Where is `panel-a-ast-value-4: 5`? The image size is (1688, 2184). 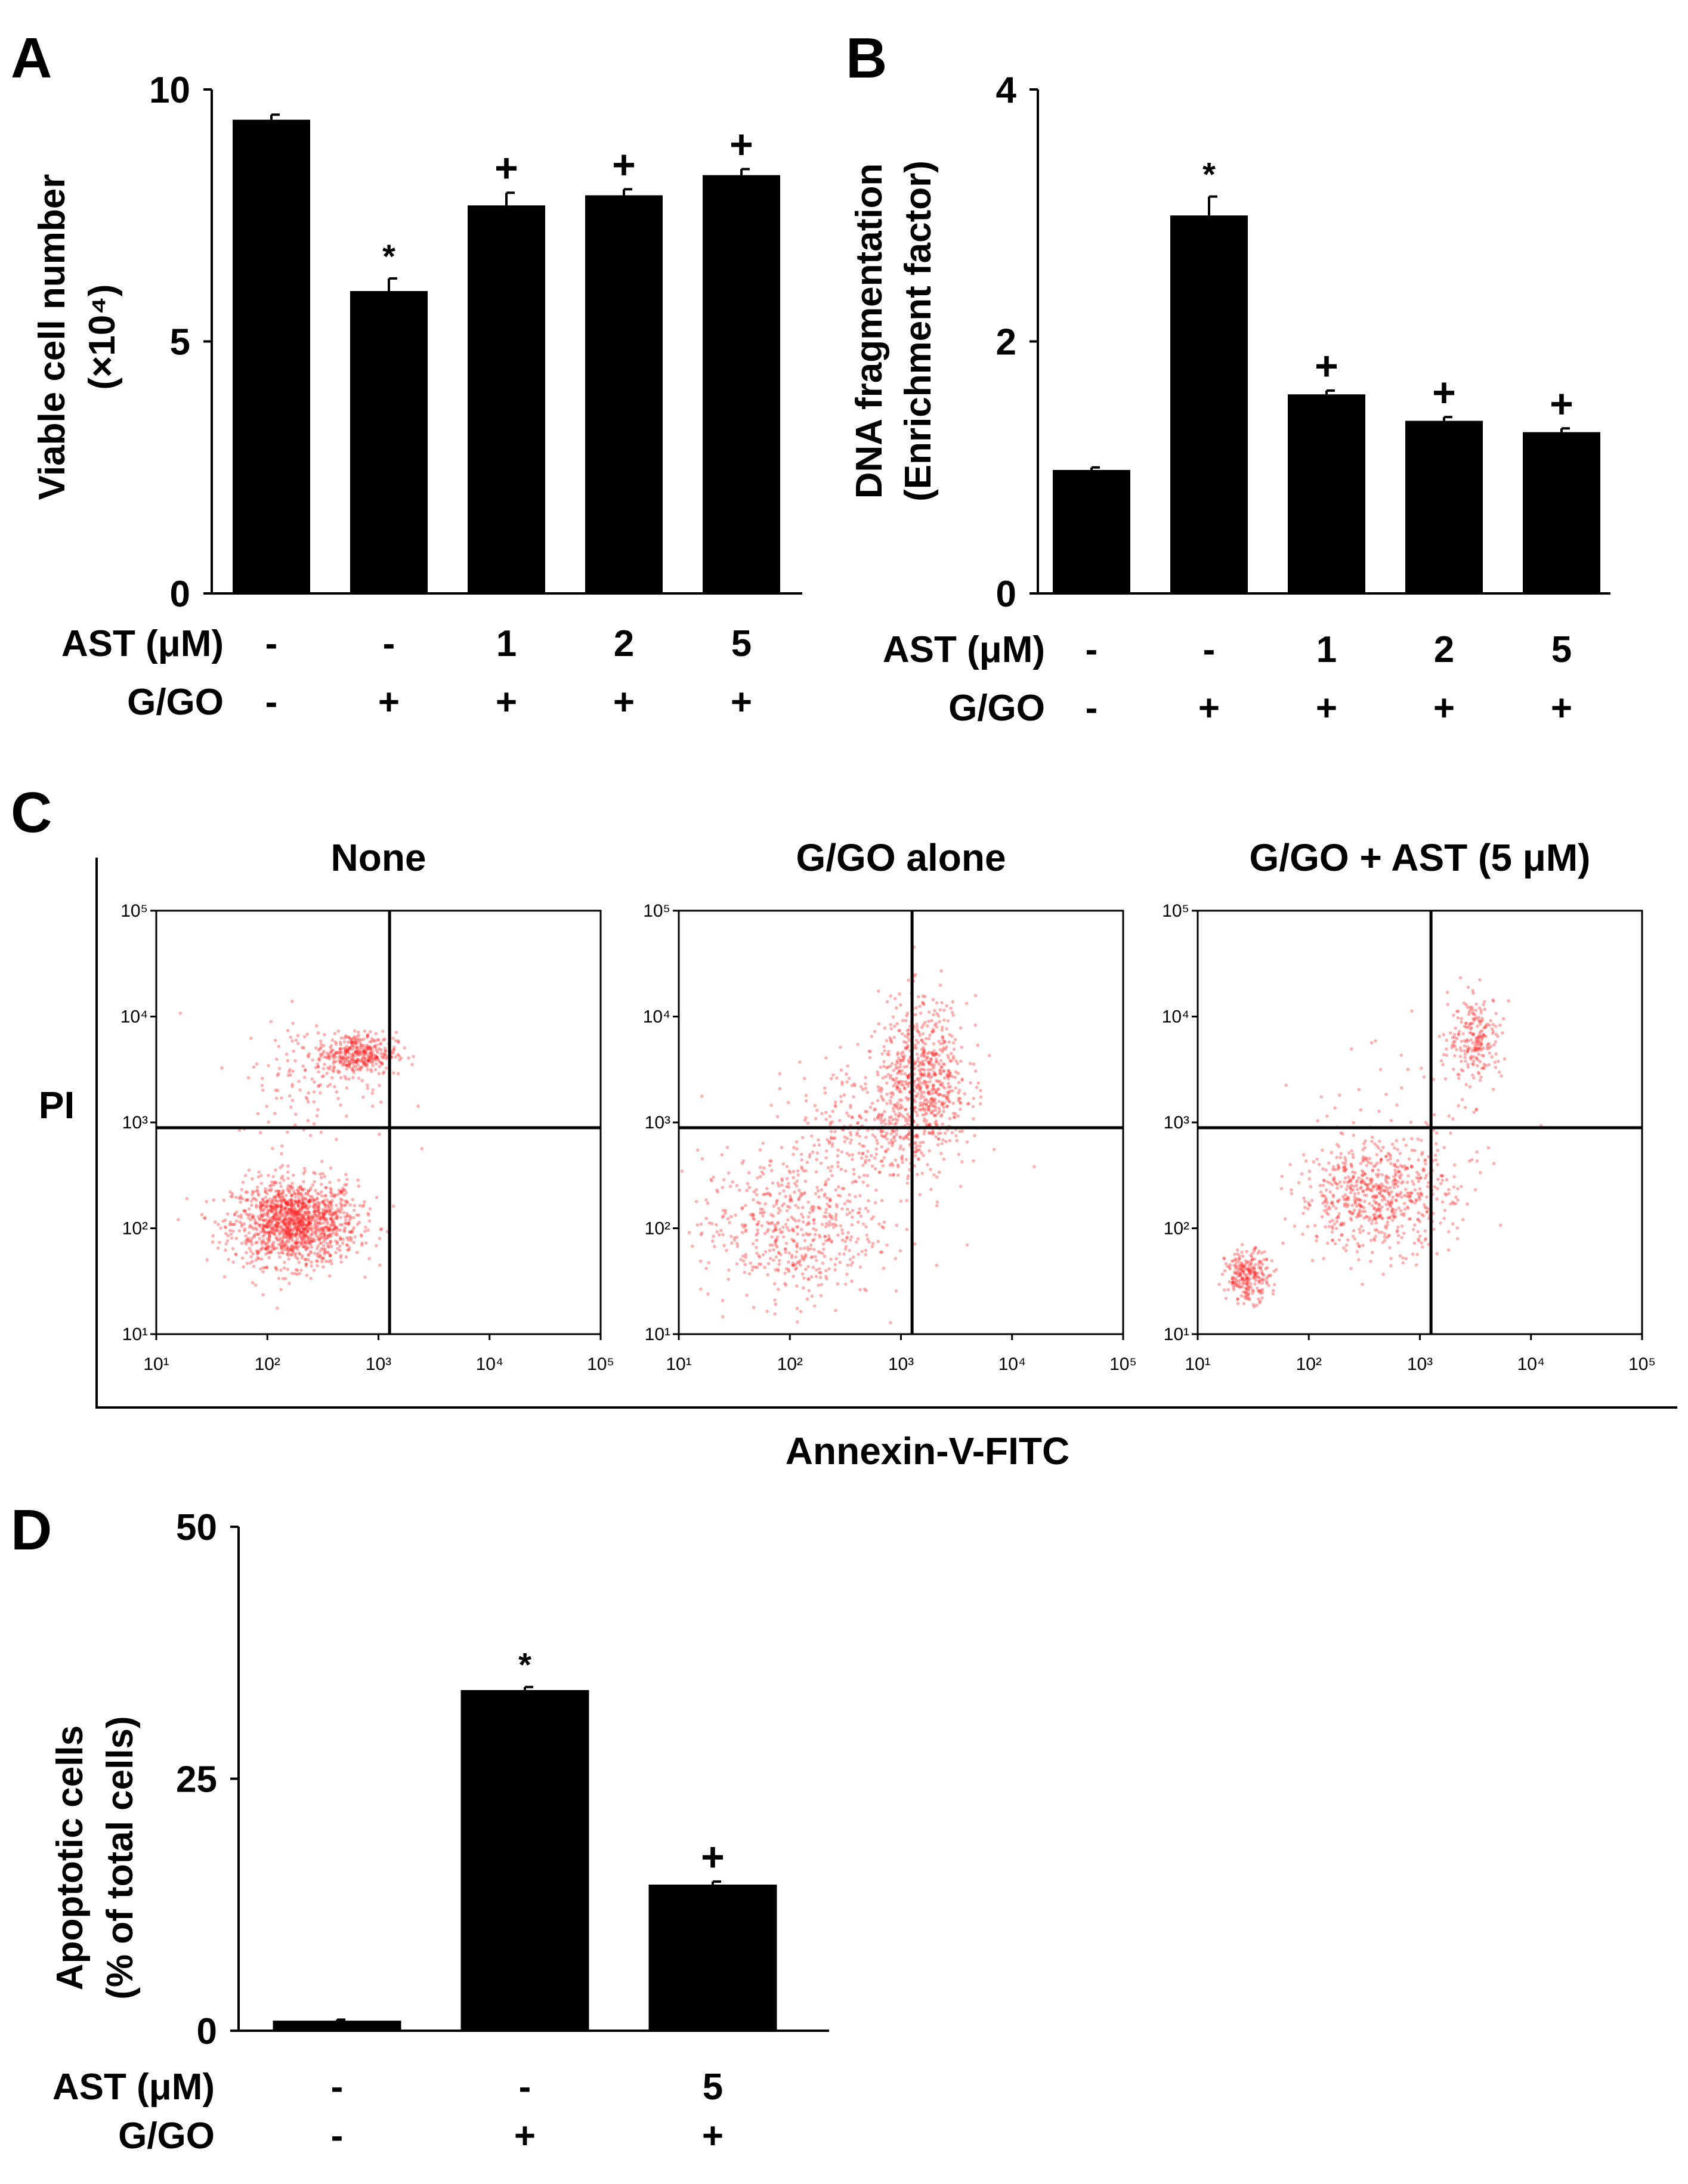 panel-a-ast-value-4: 5 is located at coordinates (741, 643).